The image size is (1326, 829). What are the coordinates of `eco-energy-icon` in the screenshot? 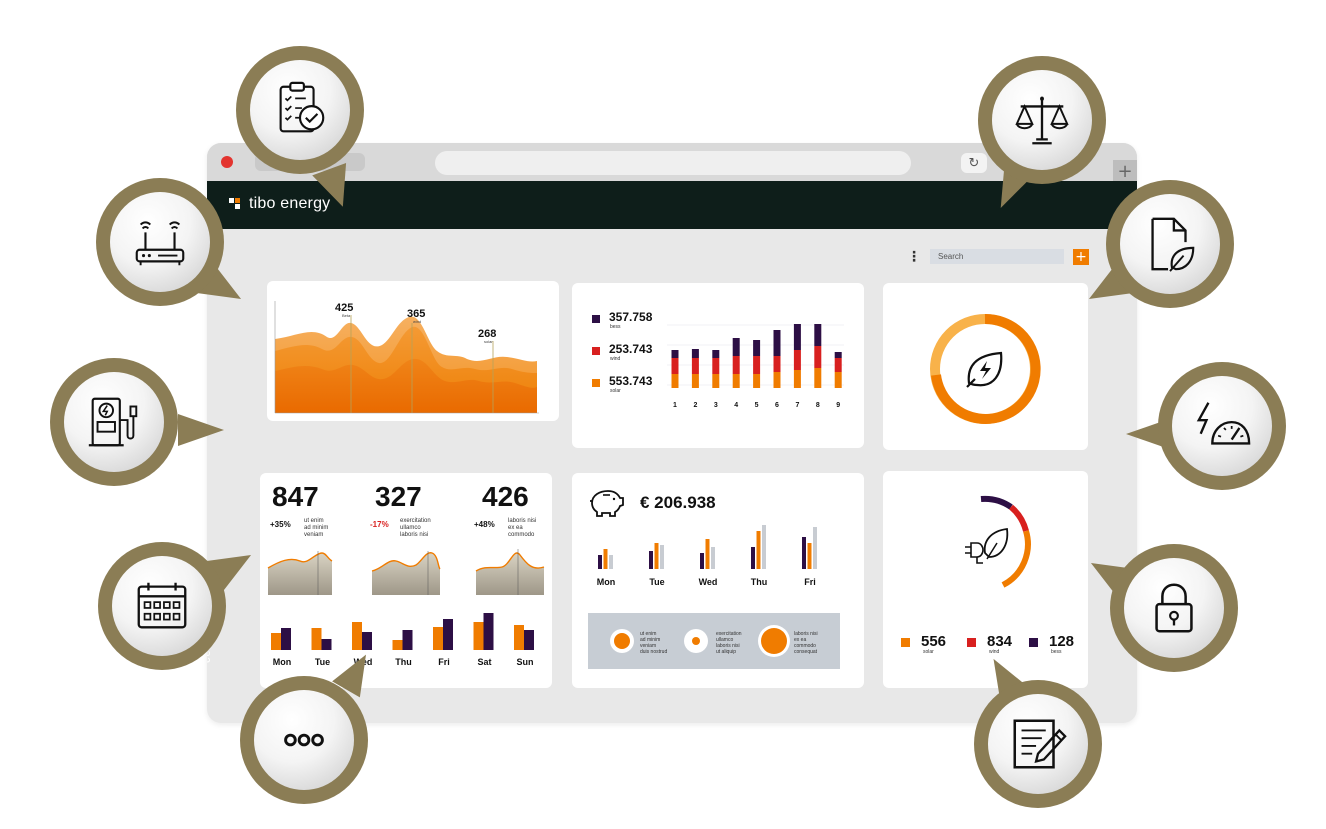 It's located at (984, 369).